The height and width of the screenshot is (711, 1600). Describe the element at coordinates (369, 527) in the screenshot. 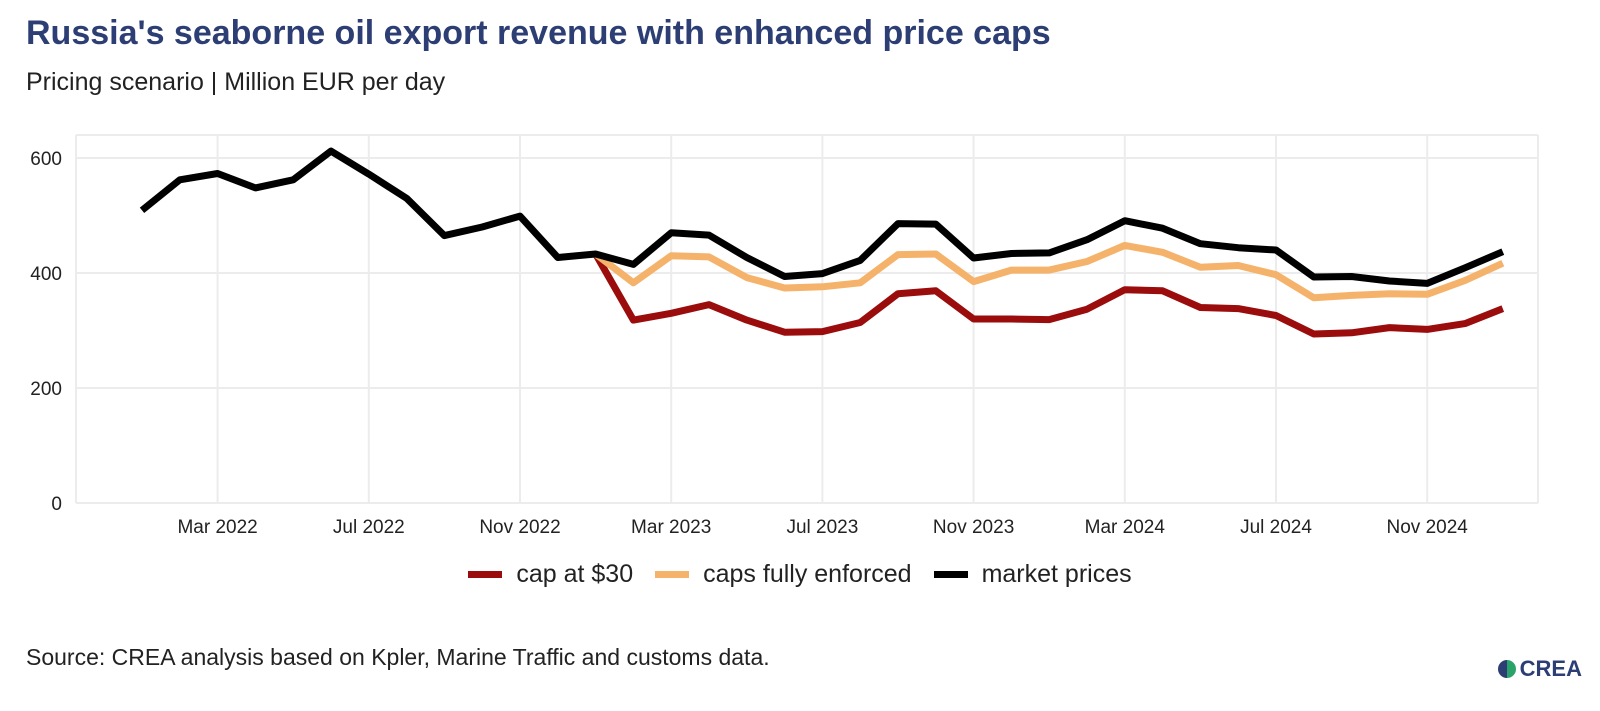

I see `x-tick-label: Jul 2022` at that location.